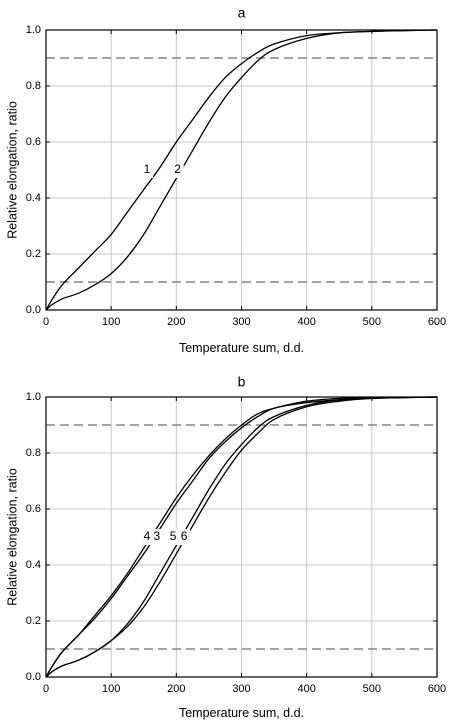  Describe the element at coordinates (242, 382) in the screenshot. I see `panel-title: b` at that location.